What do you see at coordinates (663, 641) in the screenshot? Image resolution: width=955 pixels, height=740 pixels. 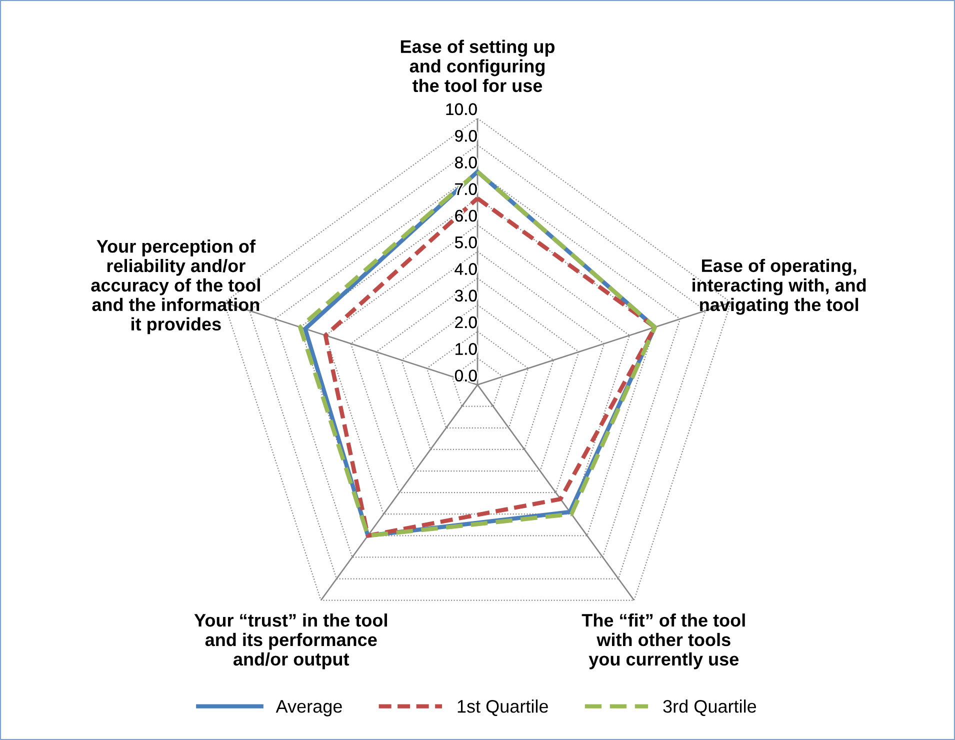 I see `spoke-label: The “fit” of the tool with other tools you currently use` at bounding box center [663, 641].